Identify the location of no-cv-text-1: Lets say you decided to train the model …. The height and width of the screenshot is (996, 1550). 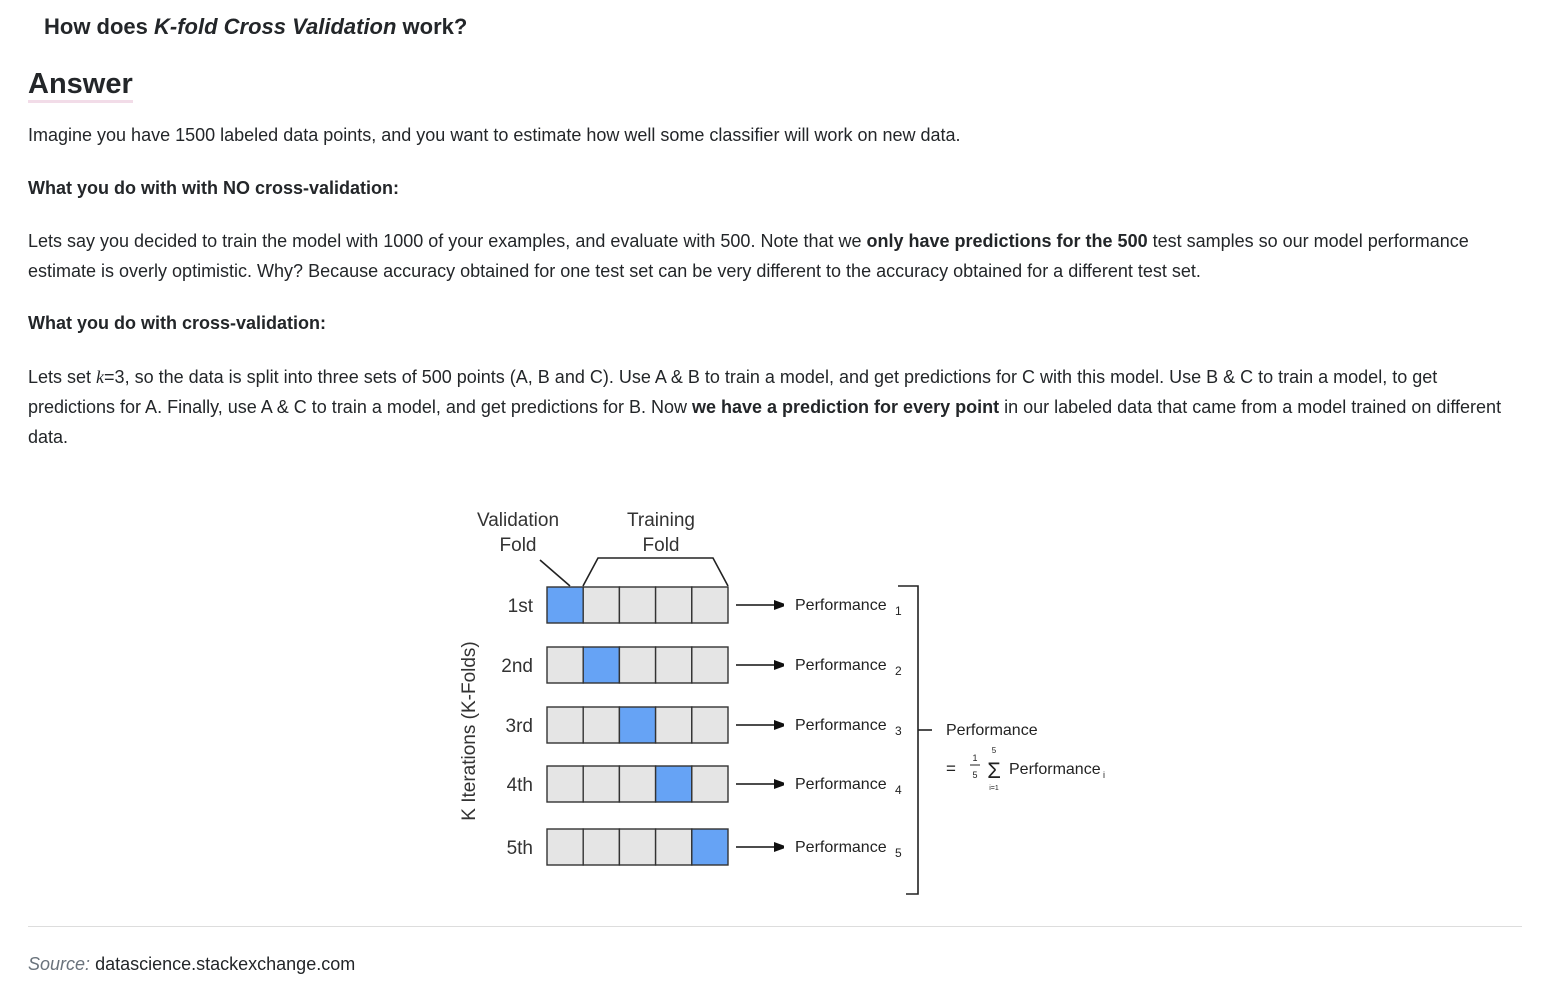
(447, 241).